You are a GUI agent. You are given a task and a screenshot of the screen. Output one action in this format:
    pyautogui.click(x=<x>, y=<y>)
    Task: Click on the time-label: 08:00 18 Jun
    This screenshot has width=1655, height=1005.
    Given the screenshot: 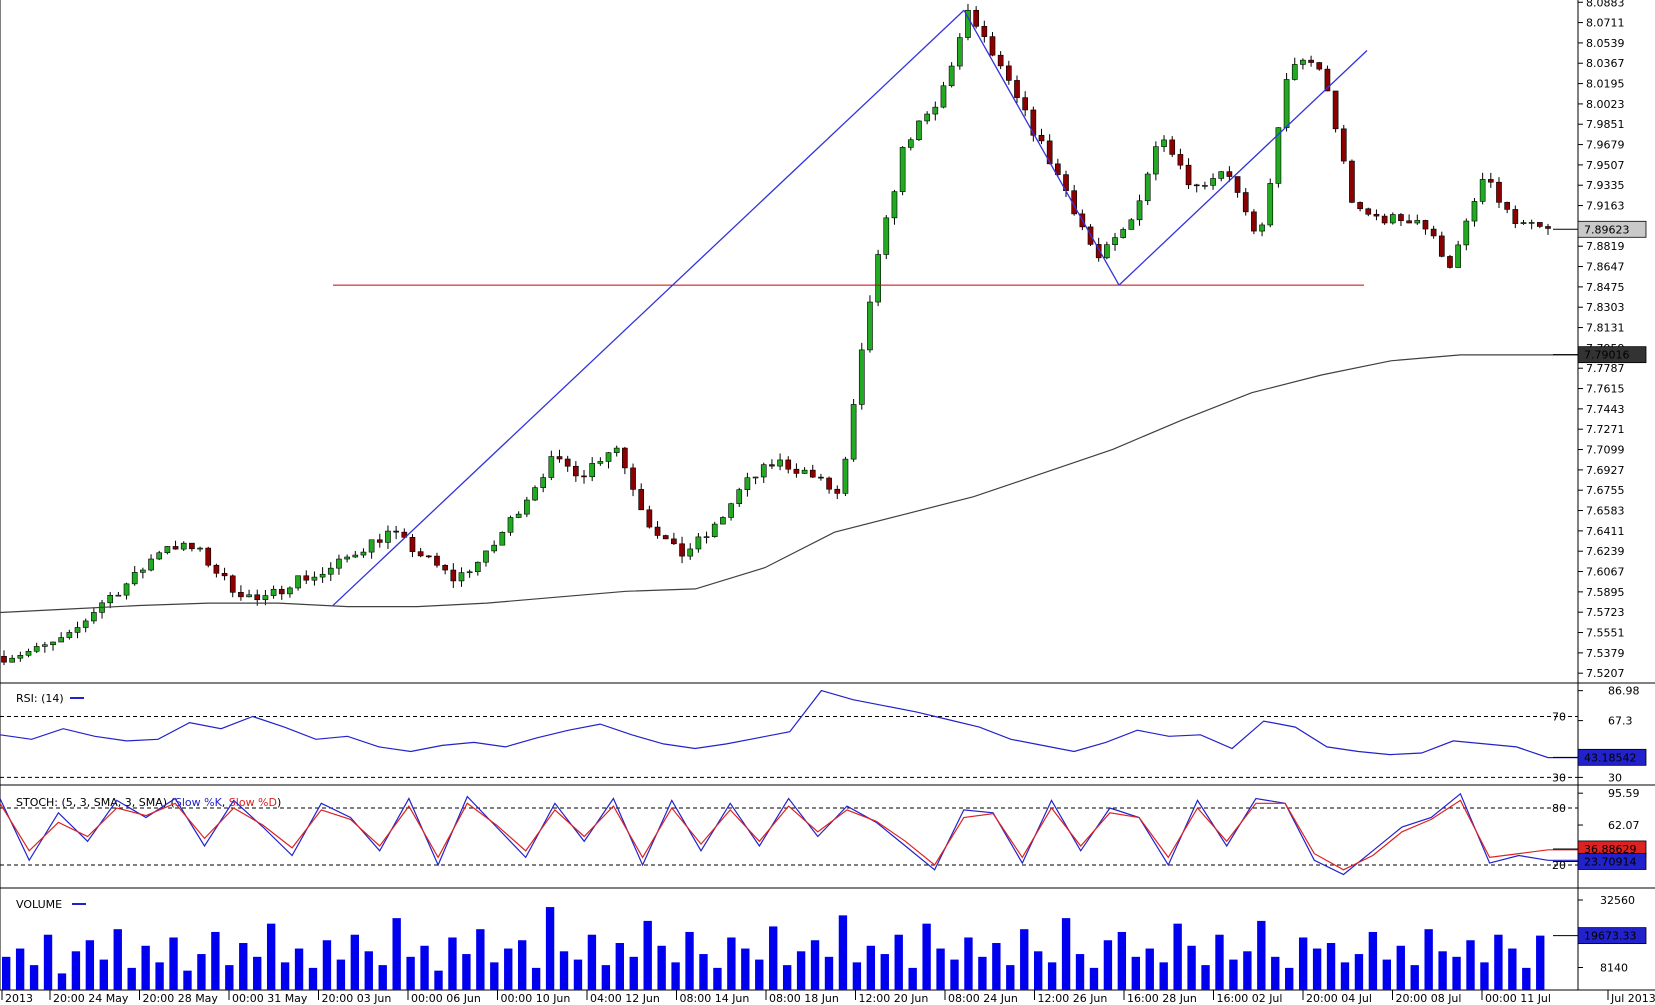 What is the action you would take?
    pyautogui.click(x=804, y=998)
    